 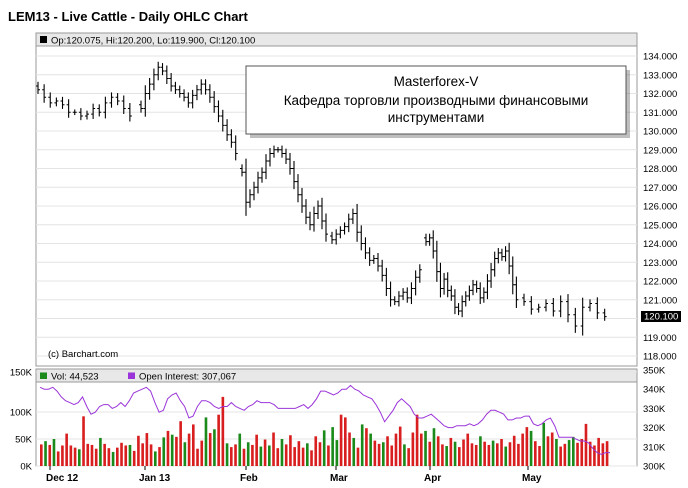 What do you see at coordinates (43, 375) in the screenshot?
I see `volume-legend-swatch` at bounding box center [43, 375].